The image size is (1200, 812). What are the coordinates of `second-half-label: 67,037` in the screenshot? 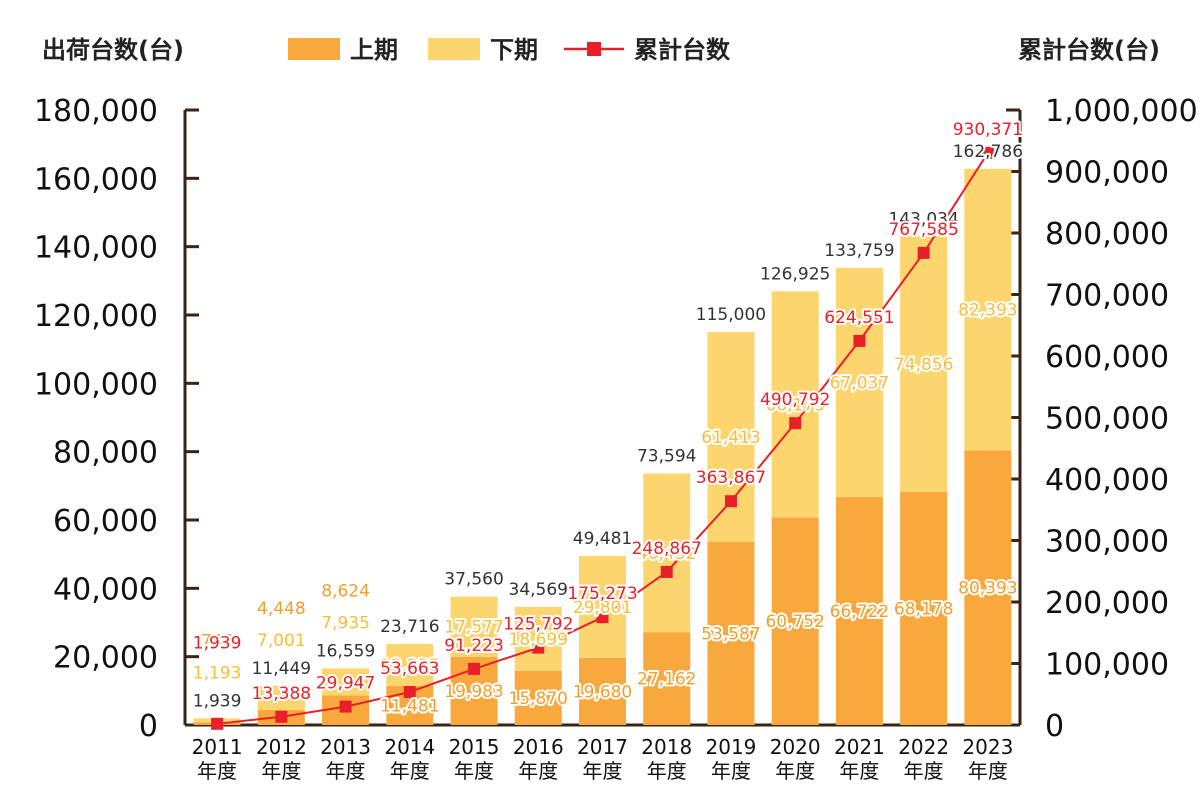 It's located at (859, 384).